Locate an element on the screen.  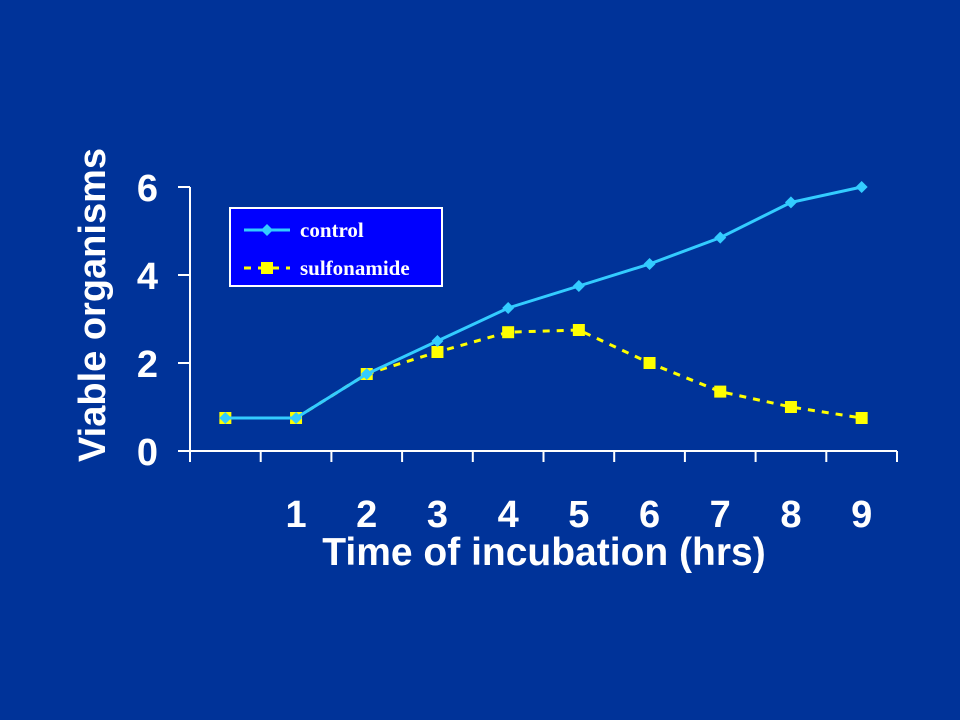
y-tick-label: 6 is located at coordinates (147, 189).